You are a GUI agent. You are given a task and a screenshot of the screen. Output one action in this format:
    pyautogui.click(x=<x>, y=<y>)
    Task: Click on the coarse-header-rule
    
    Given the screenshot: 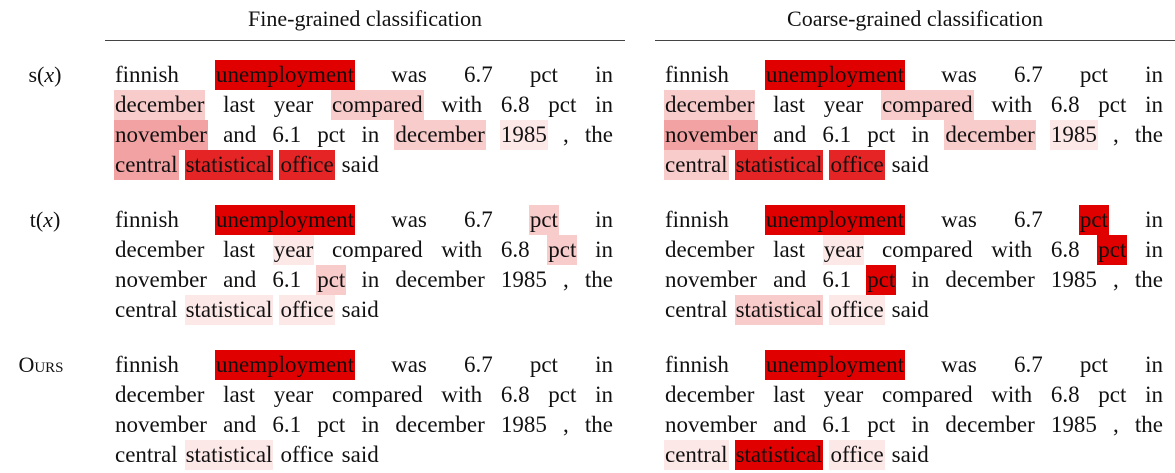 What is the action you would take?
    pyautogui.click(x=915, y=40)
    